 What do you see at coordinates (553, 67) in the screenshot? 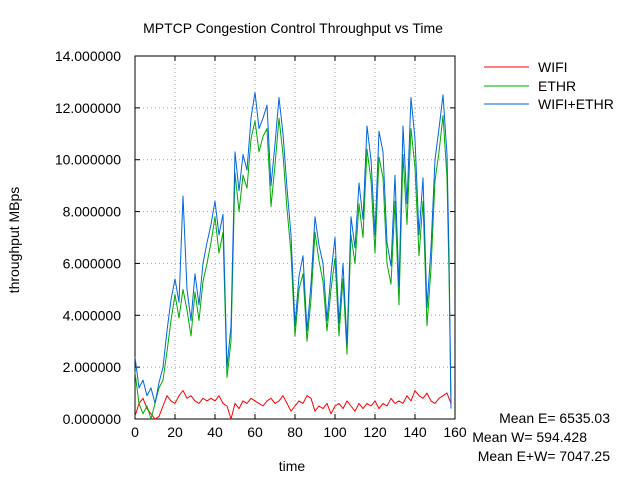
I see `legend-label-wifi: WIFI` at bounding box center [553, 67].